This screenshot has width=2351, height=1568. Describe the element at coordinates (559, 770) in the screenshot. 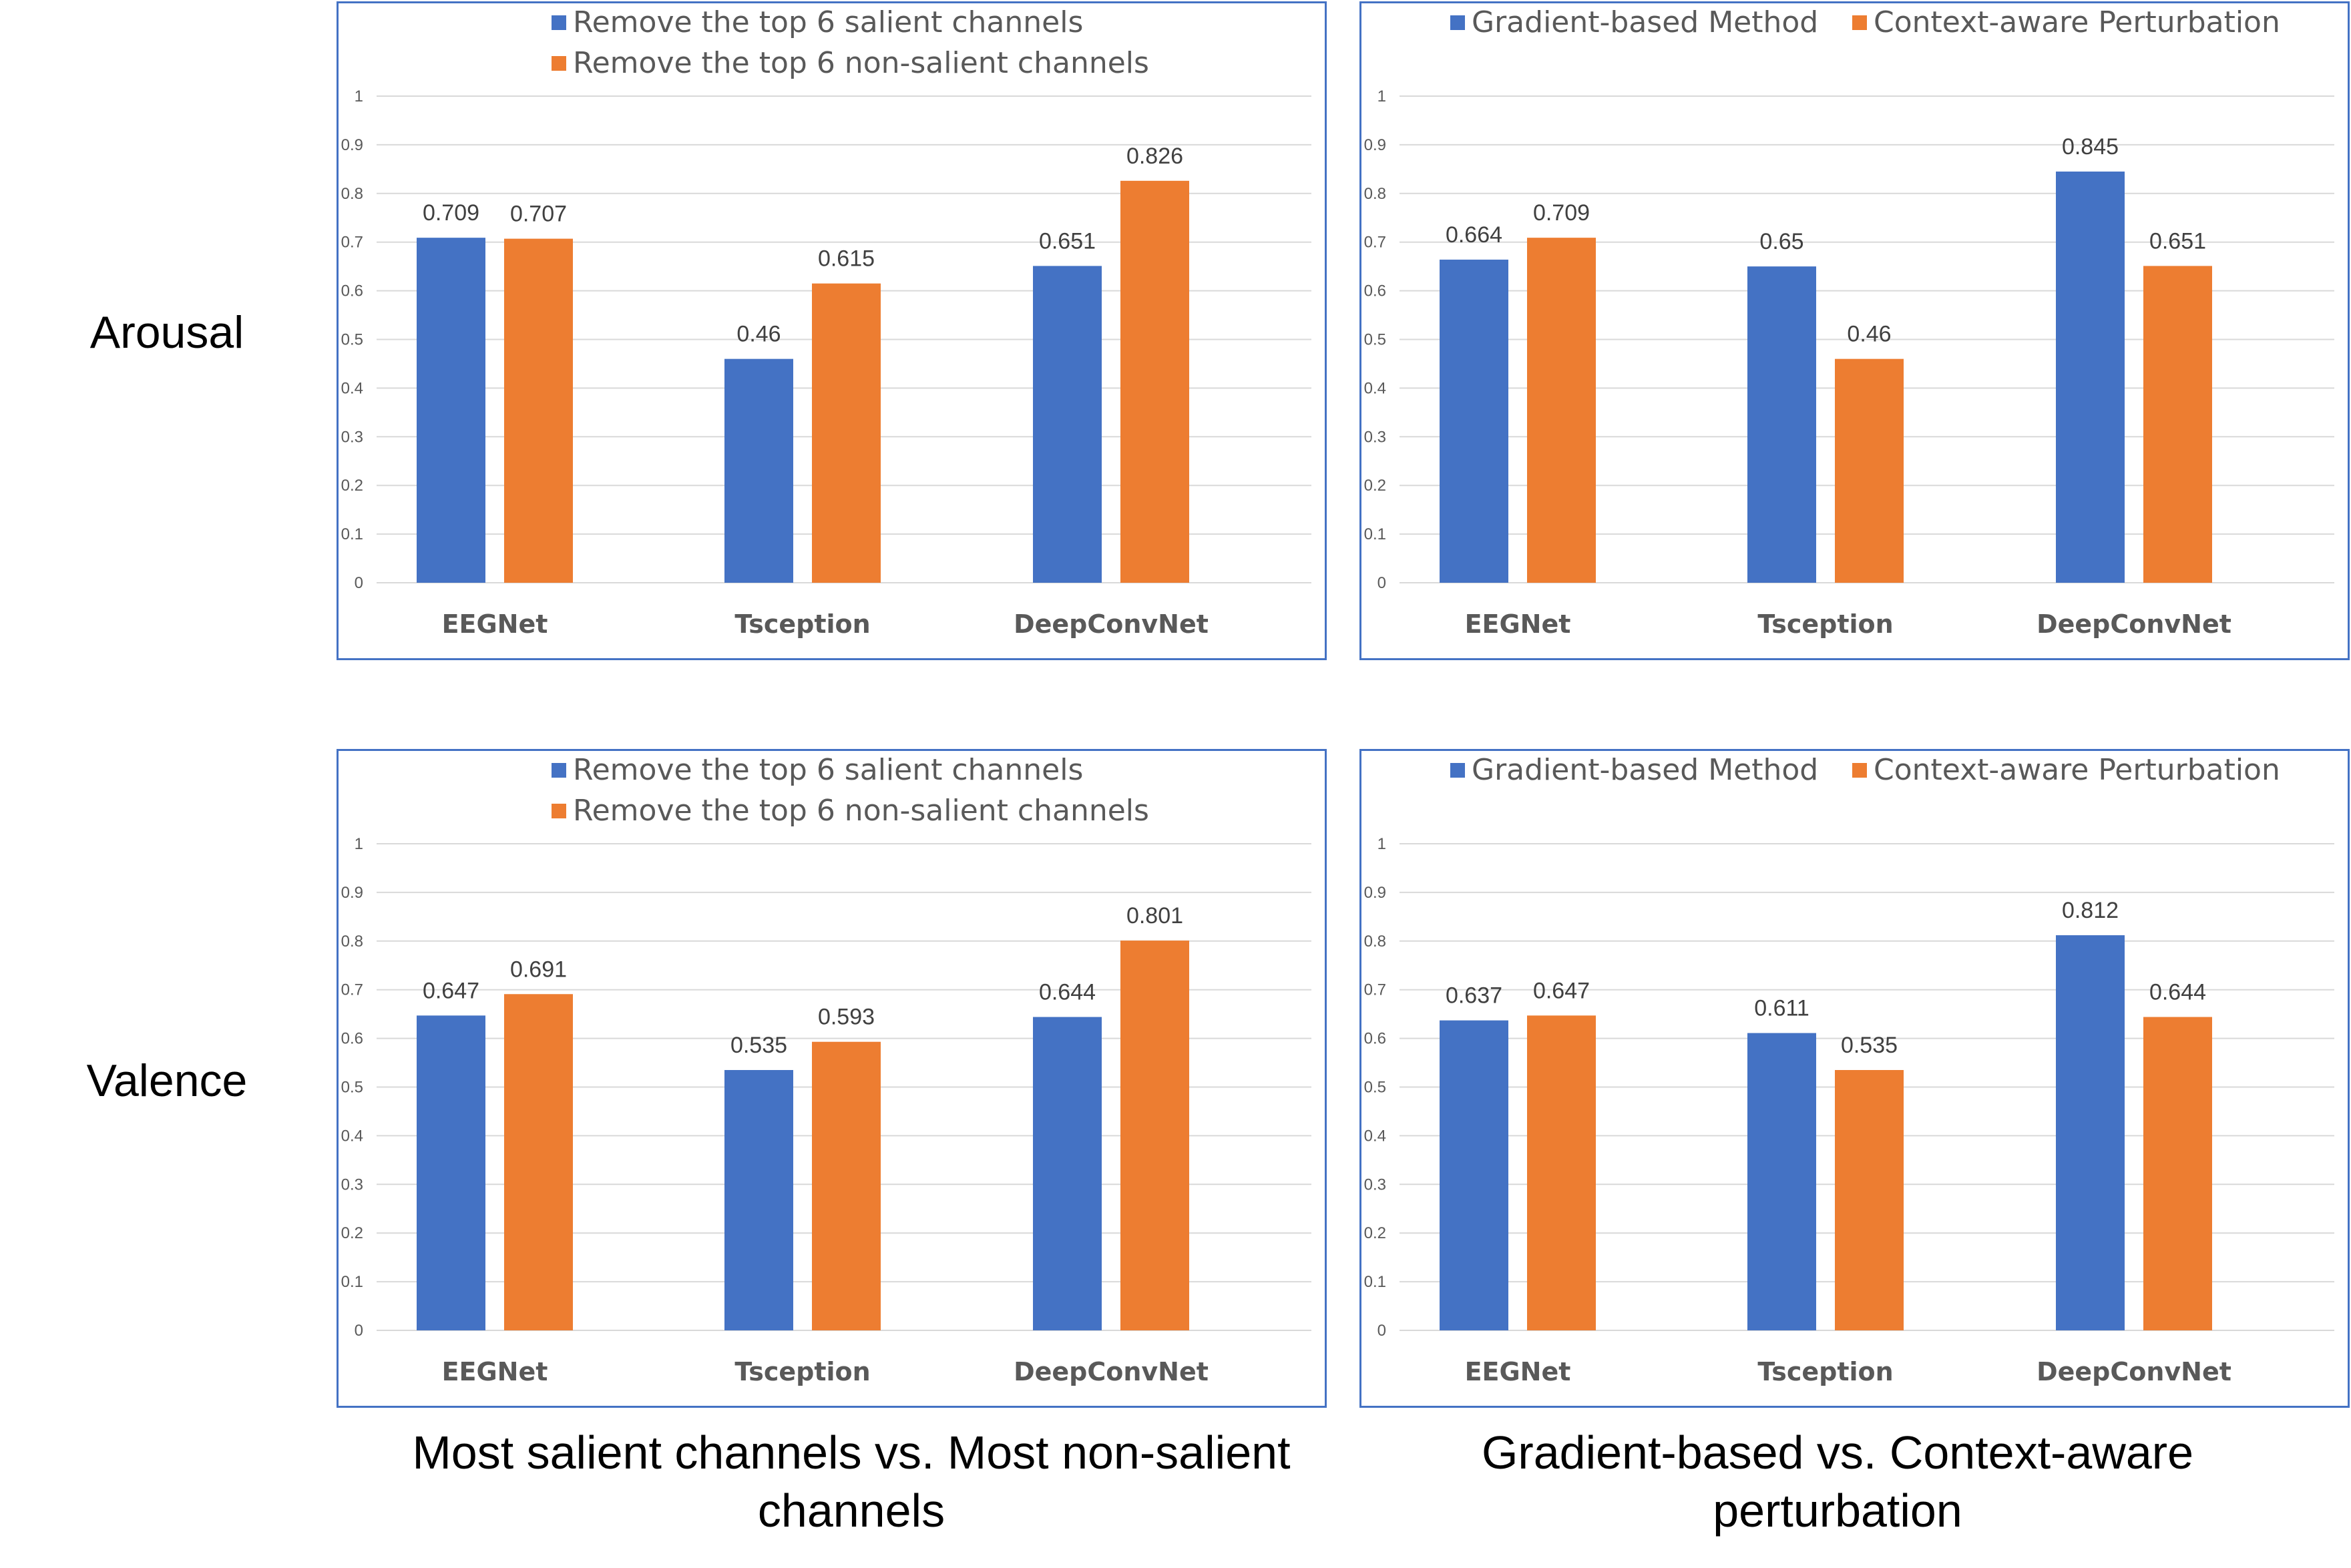

I see `legend-swatch-remove-the-top-6-salient-channels` at that location.